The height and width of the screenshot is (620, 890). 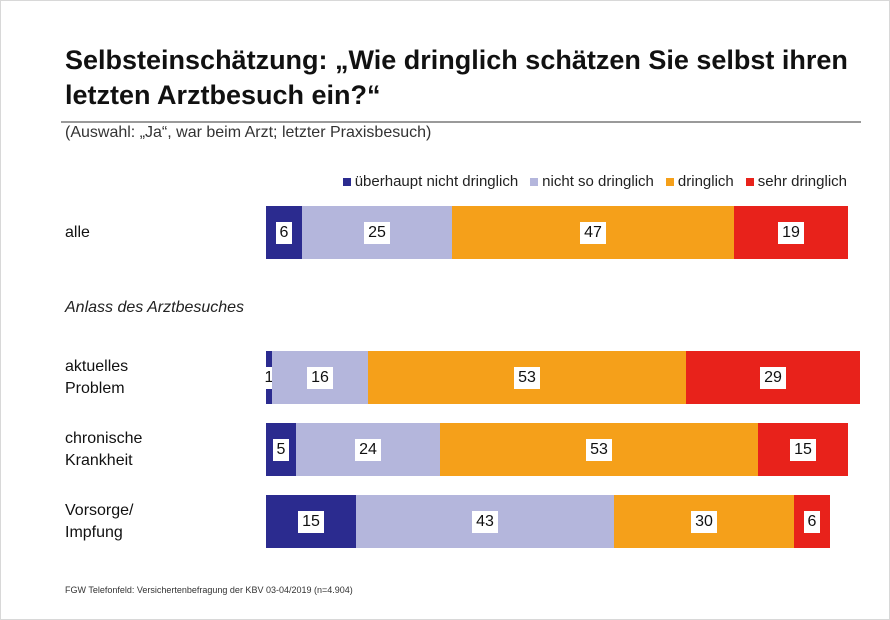 I want to click on bar-segment: 43, so click(x=485, y=521).